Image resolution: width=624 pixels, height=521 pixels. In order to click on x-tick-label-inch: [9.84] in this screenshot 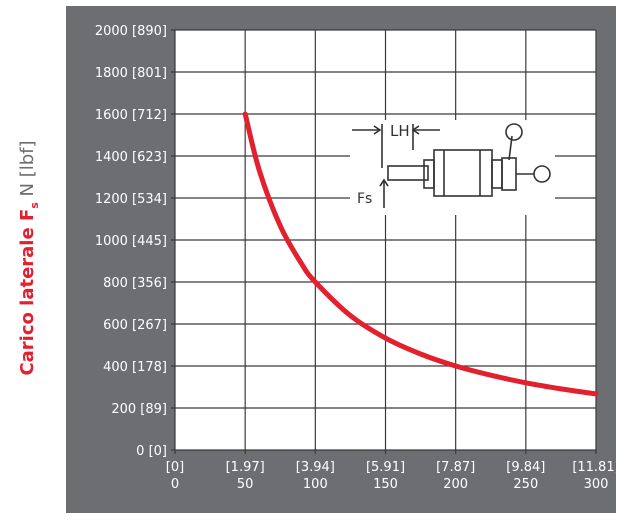, I will do `click(525, 467)`.